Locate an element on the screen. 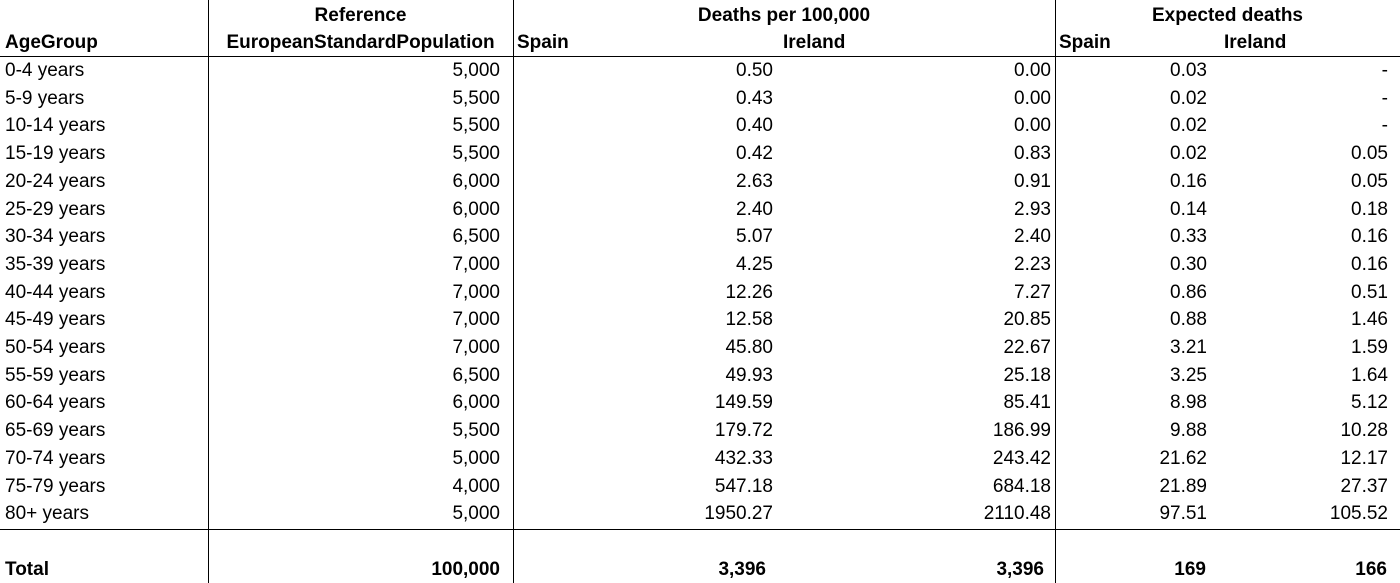 The width and height of the screenshot is (1400, 583). ireland-expected-cell: 12.17 is located at coordinates (1364, 458).